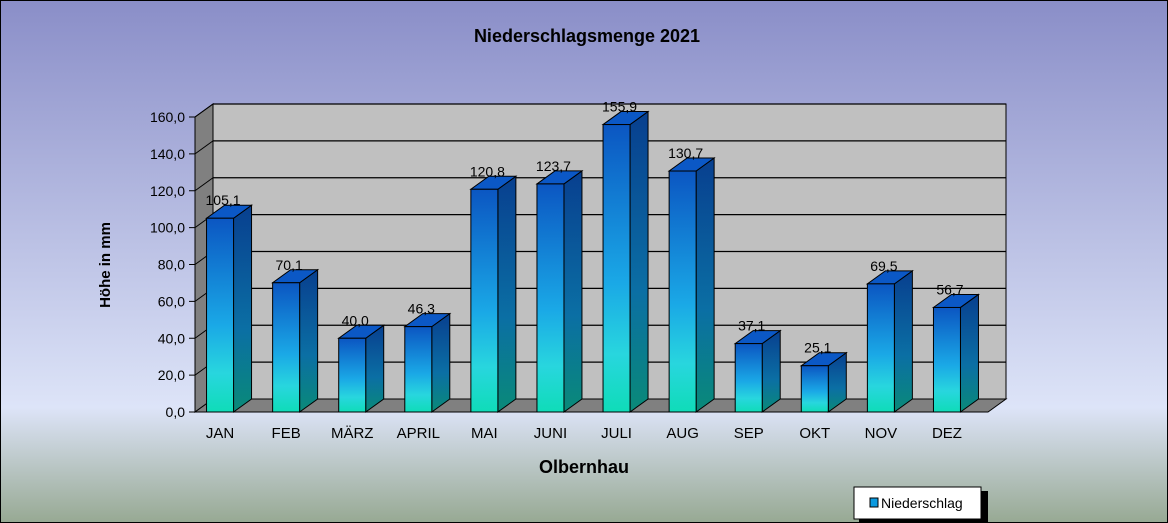 Image resolution: width=1168 pixels, height=523 pixels. Describe the element at coordinates (286, 433) in the screenshot. I see `x-tick-label: FEB` at that location.